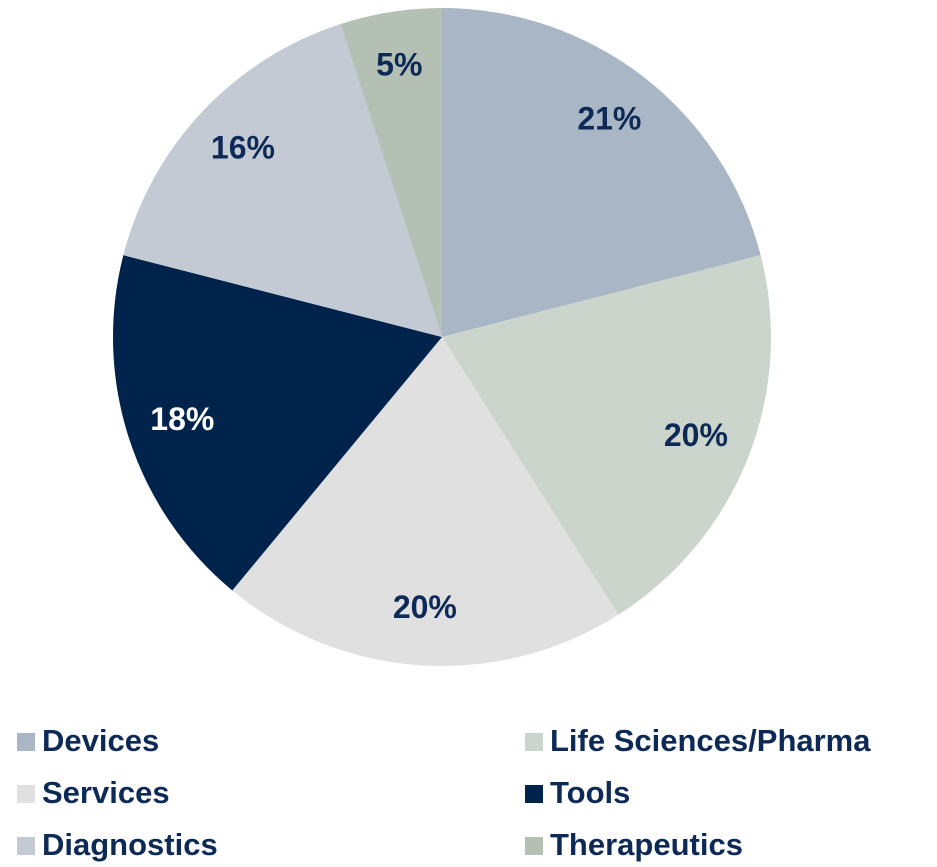 Image resolution: width=937 pixels, height=867 pixels. What do you see at coordinates (100, 740) in the screenshot?
I see `legend-label: Devices` at bounding box center [100, 740].